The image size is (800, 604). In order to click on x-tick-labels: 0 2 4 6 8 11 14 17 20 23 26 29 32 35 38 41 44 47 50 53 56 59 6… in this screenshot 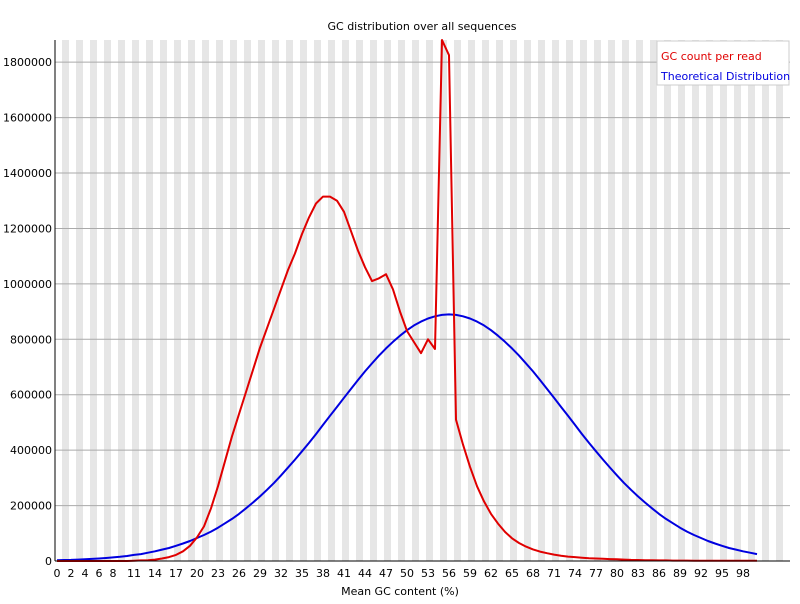, I will do `click(402, 573)`.